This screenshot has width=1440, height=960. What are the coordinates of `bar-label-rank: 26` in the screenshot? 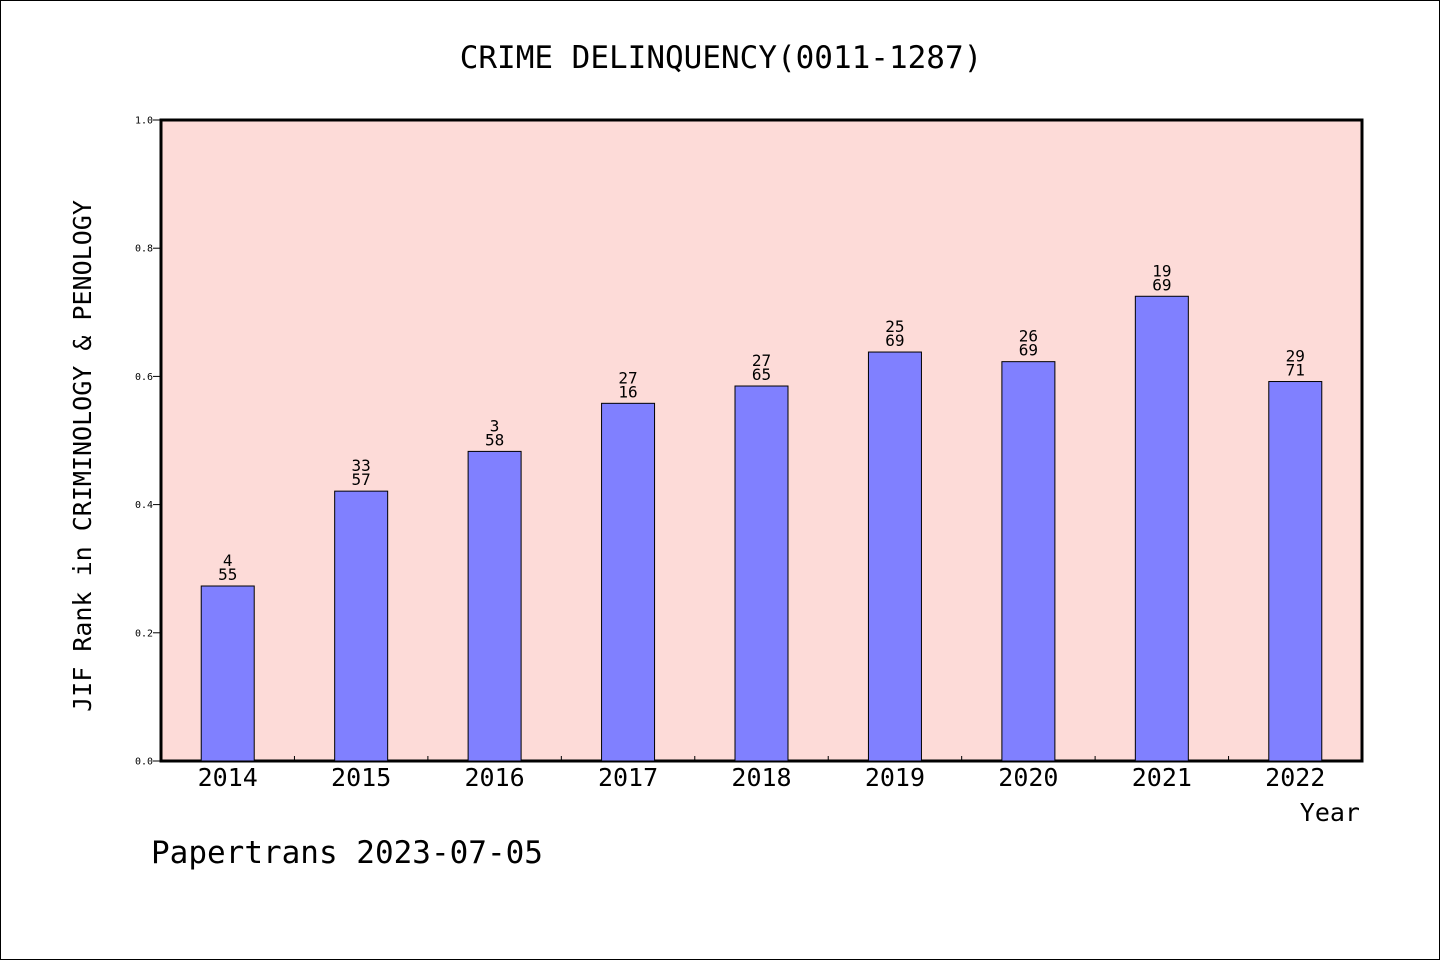 It's located at (1028, 336).